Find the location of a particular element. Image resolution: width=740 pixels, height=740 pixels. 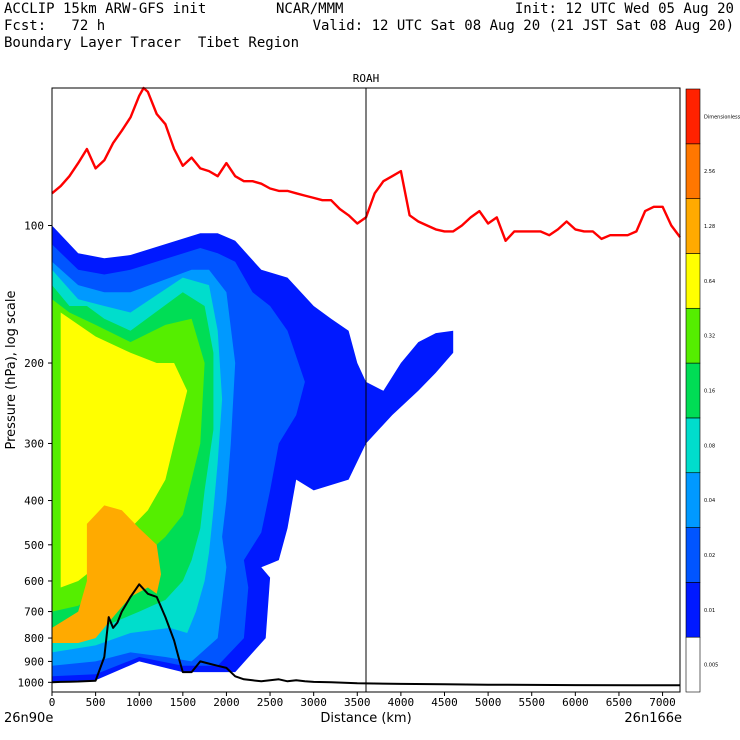

x-tick-label-6500: 6500 is located at coordinates (619, 702).